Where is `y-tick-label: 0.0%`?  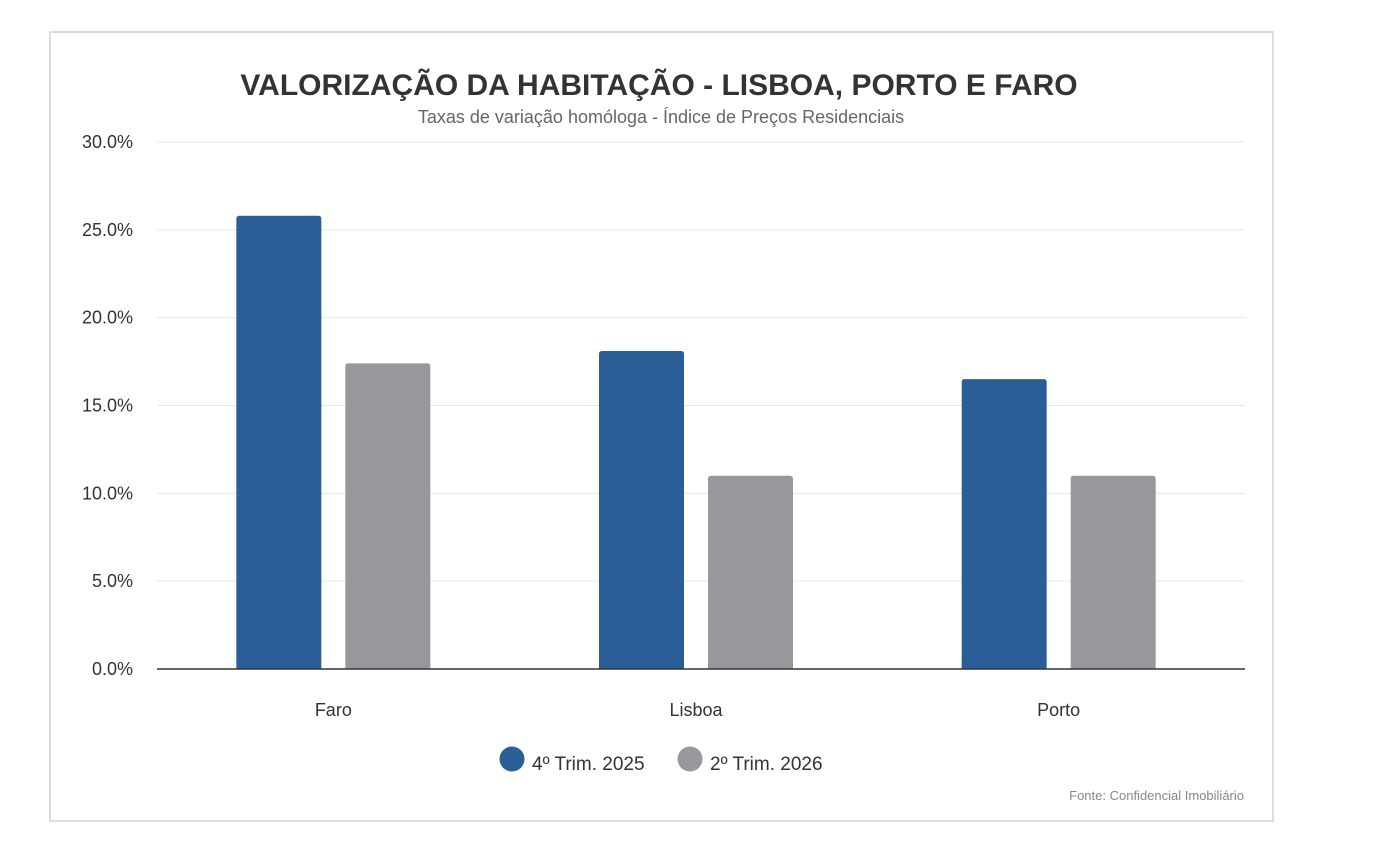 y-tick-label: 0.0% is located at coordinates (112, 669).